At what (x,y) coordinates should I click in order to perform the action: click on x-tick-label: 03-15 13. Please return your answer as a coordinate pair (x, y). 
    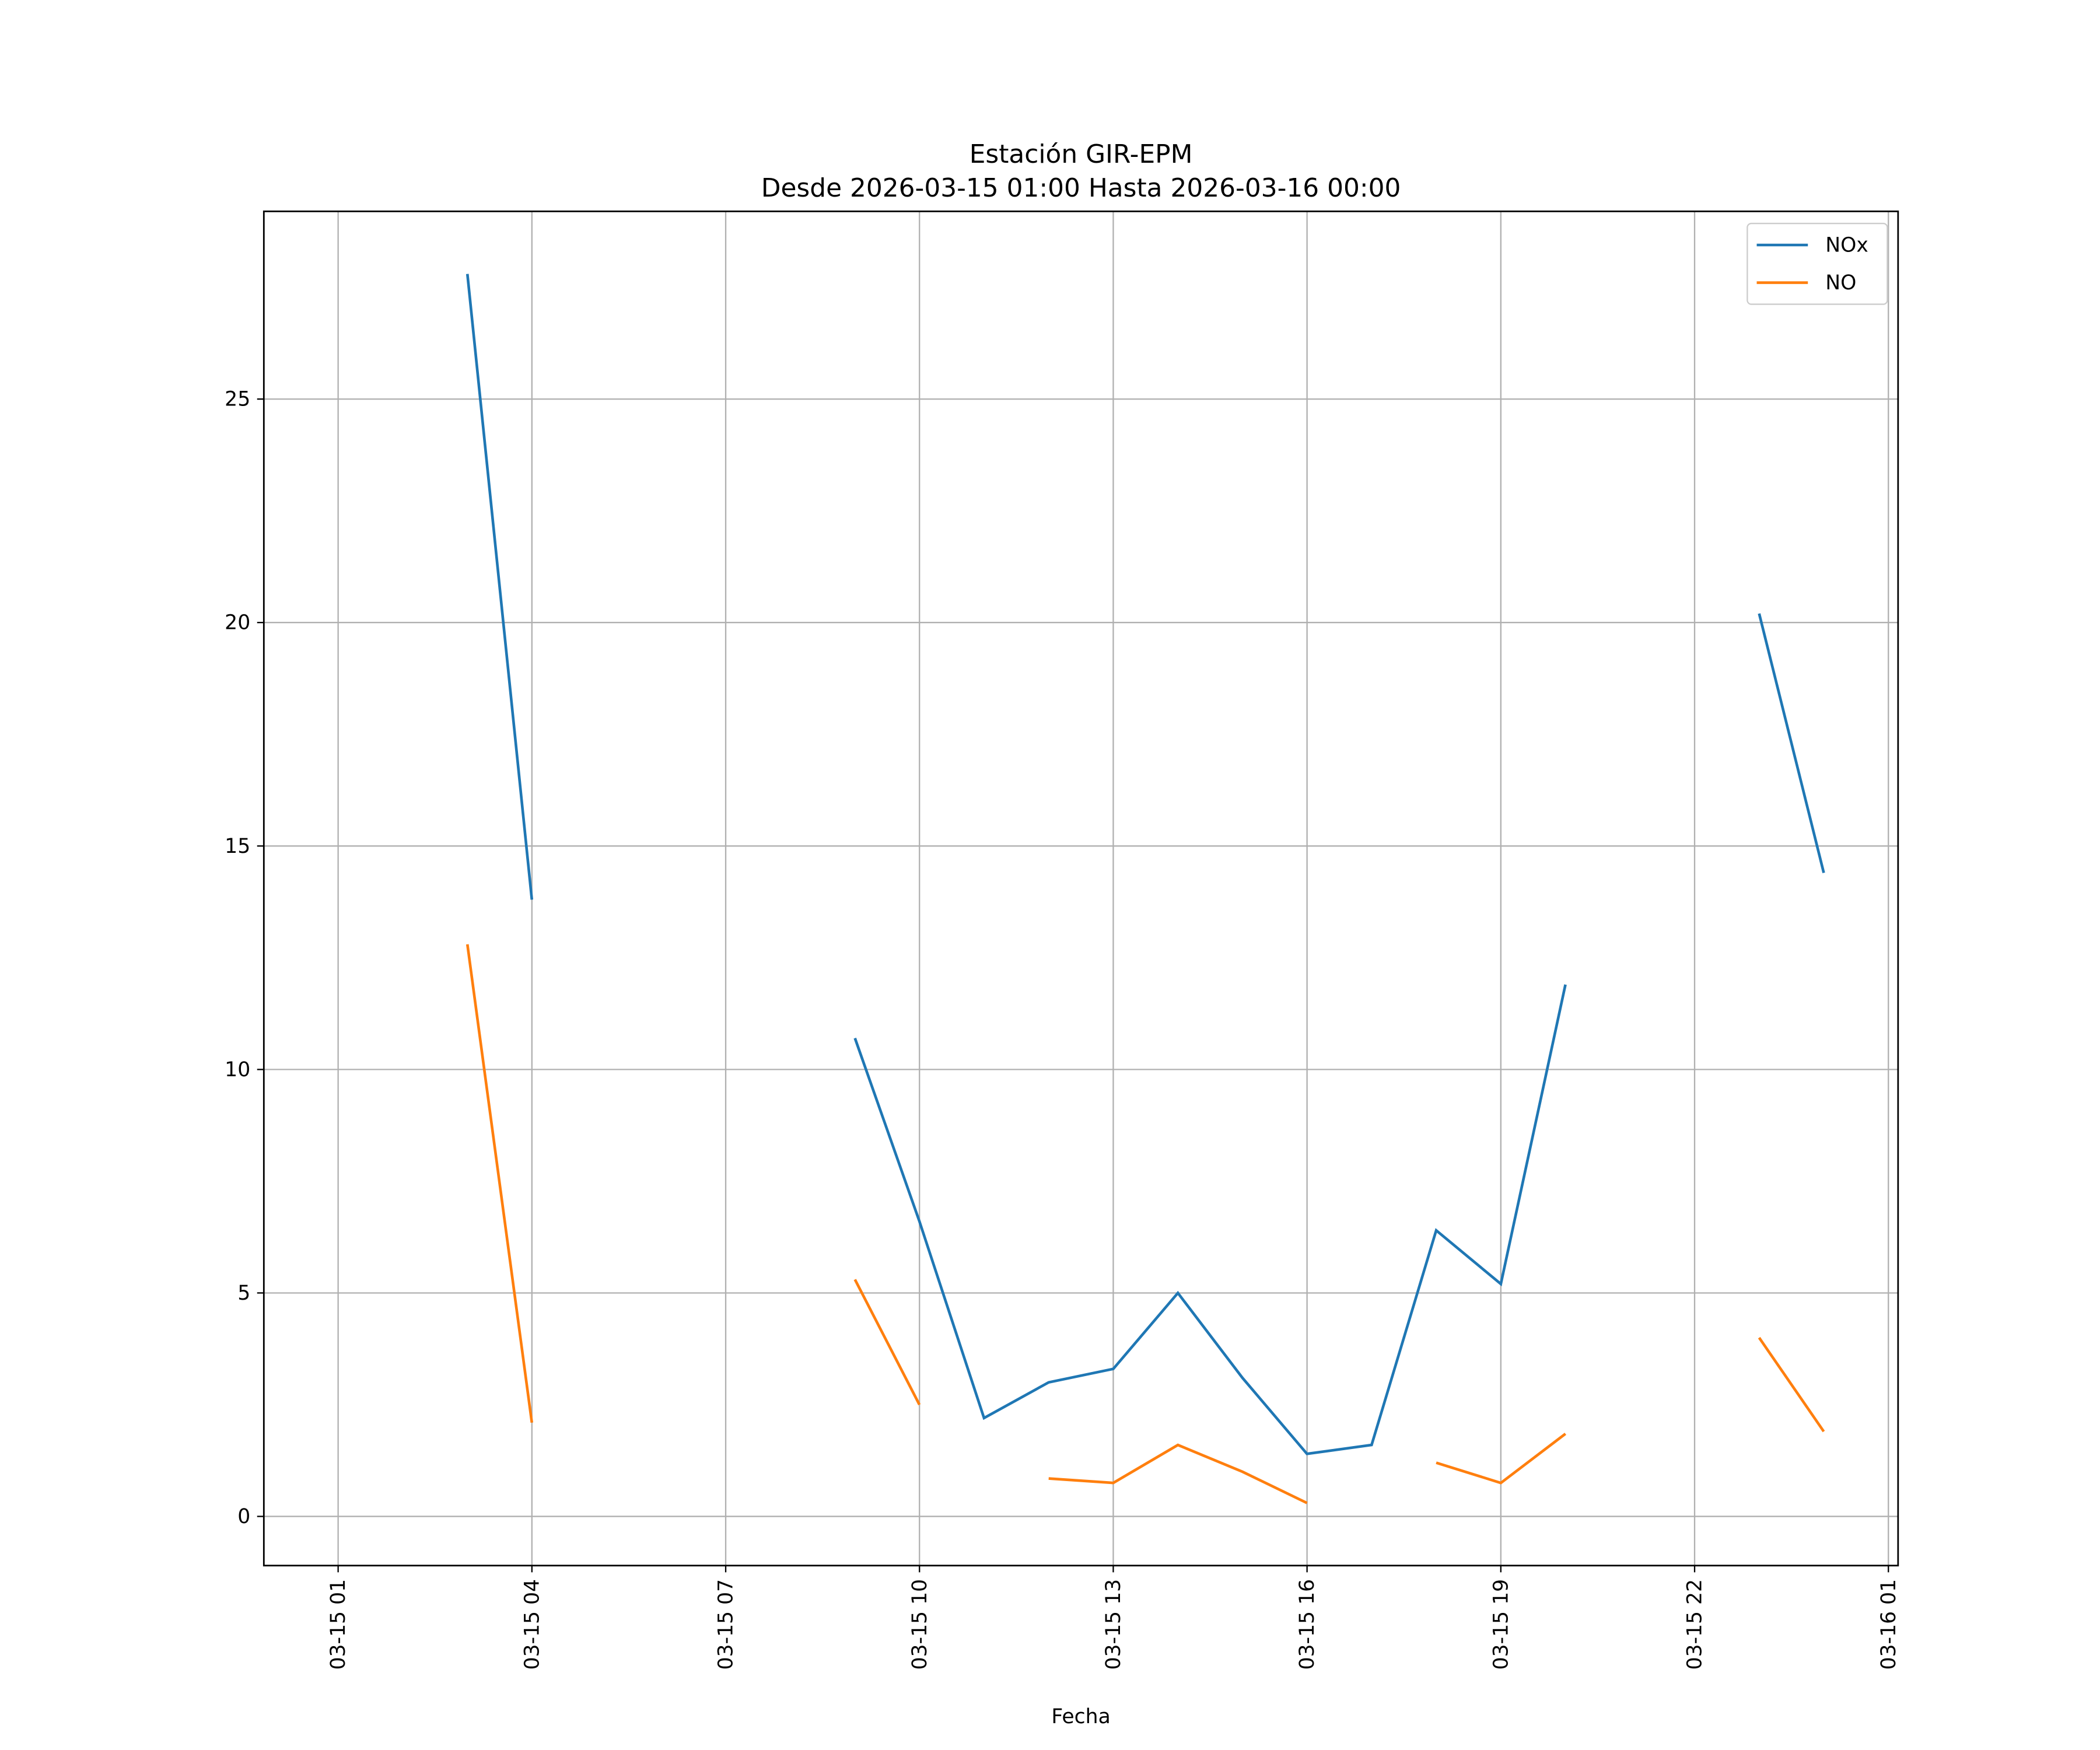
    Looking at the image, I should click on (1113, 1624).